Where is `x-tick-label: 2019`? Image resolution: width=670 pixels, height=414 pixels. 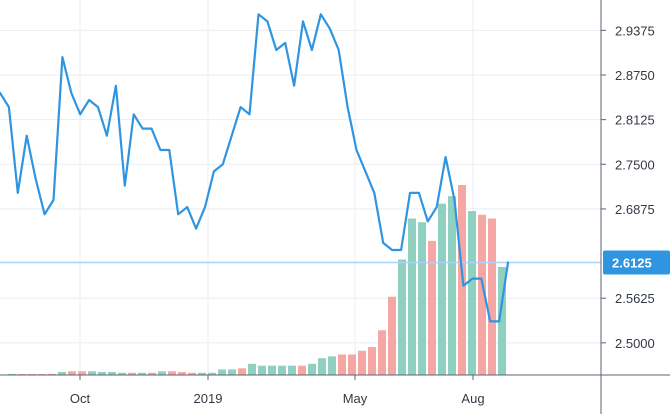 x-tick-label: 2019 is located at coordinates (208, 398).